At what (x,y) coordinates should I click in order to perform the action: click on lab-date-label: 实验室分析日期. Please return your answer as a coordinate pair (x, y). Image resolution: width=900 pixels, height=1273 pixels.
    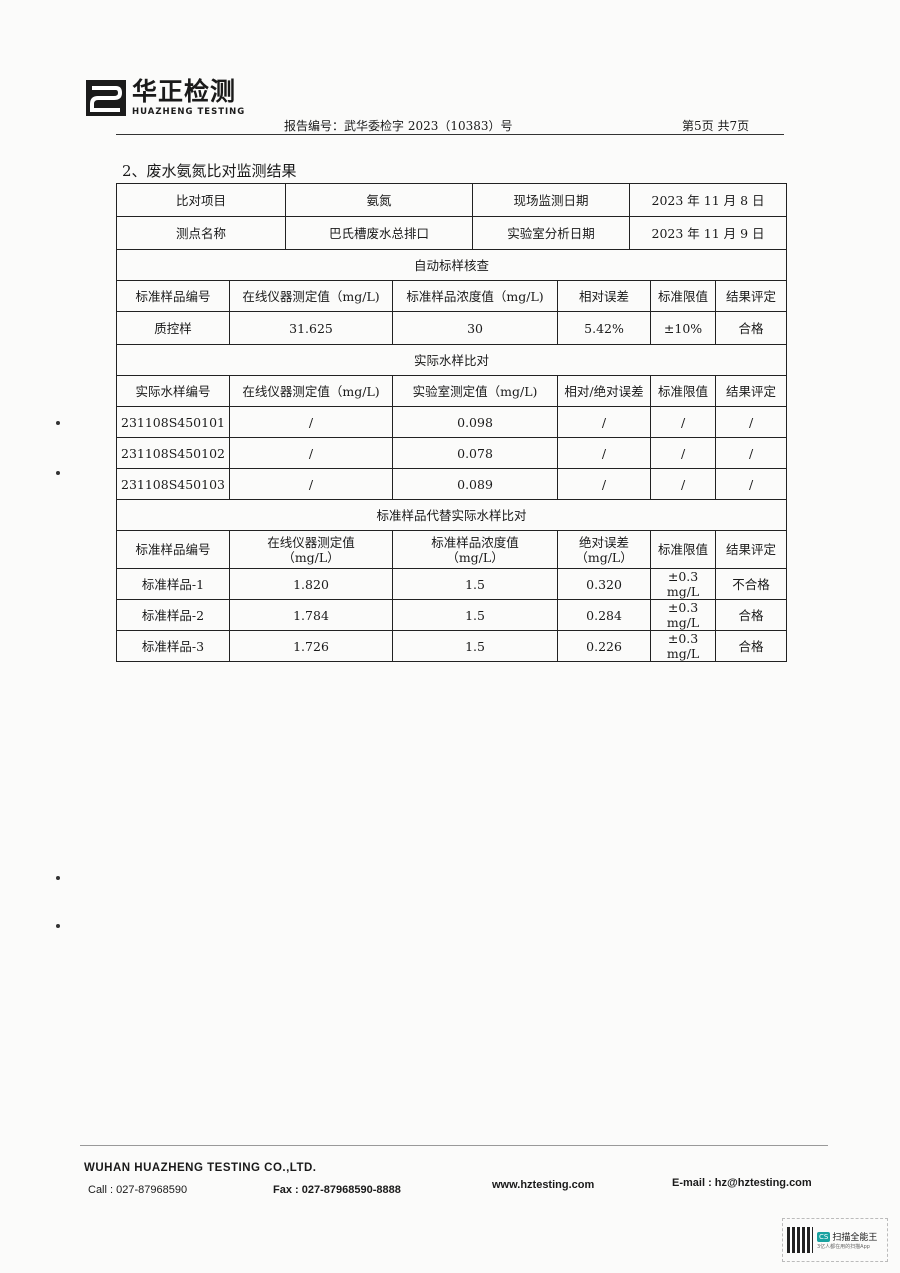
    Looking at the image, I should click on (551, 233).